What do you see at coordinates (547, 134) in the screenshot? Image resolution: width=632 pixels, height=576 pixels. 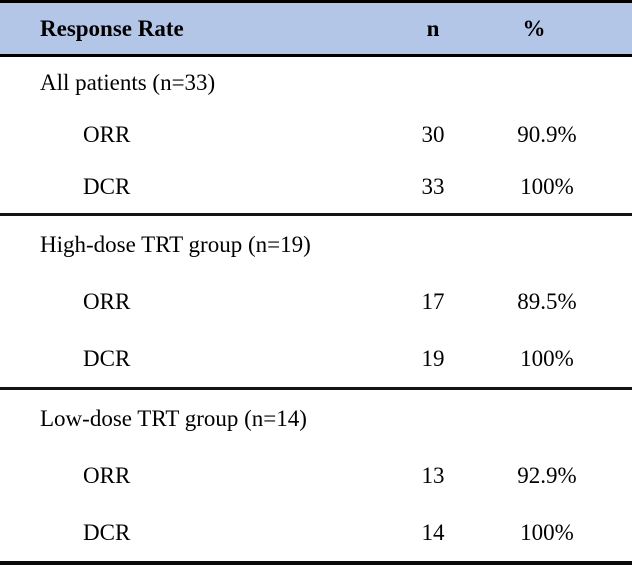 I see `row-pct-value: 90.9%` at bounding box center [547, 134].